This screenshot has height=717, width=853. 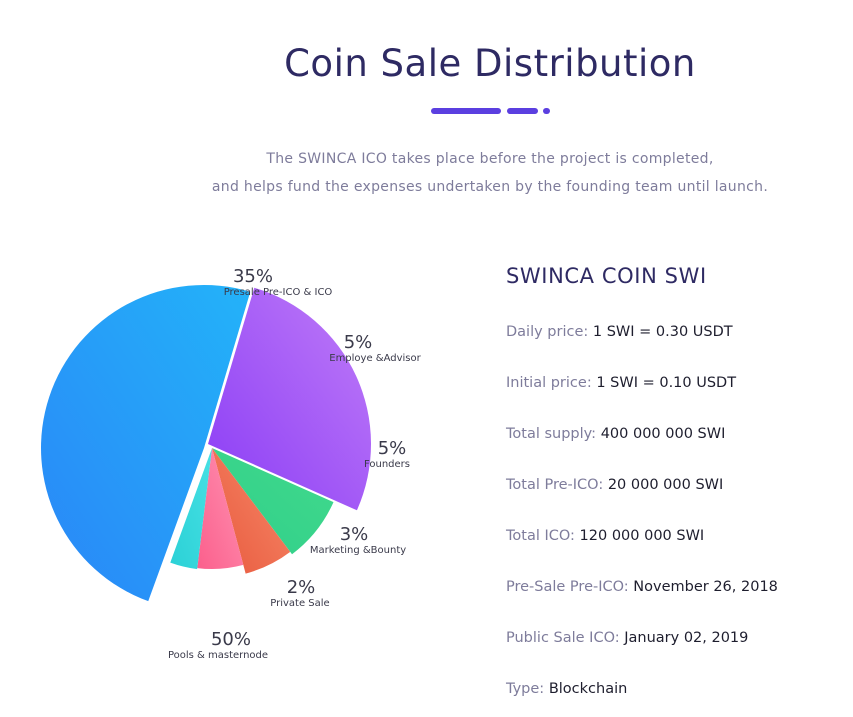 I want to click on info-title: SWINCA COIN SWI, so click(x=606, y=276).